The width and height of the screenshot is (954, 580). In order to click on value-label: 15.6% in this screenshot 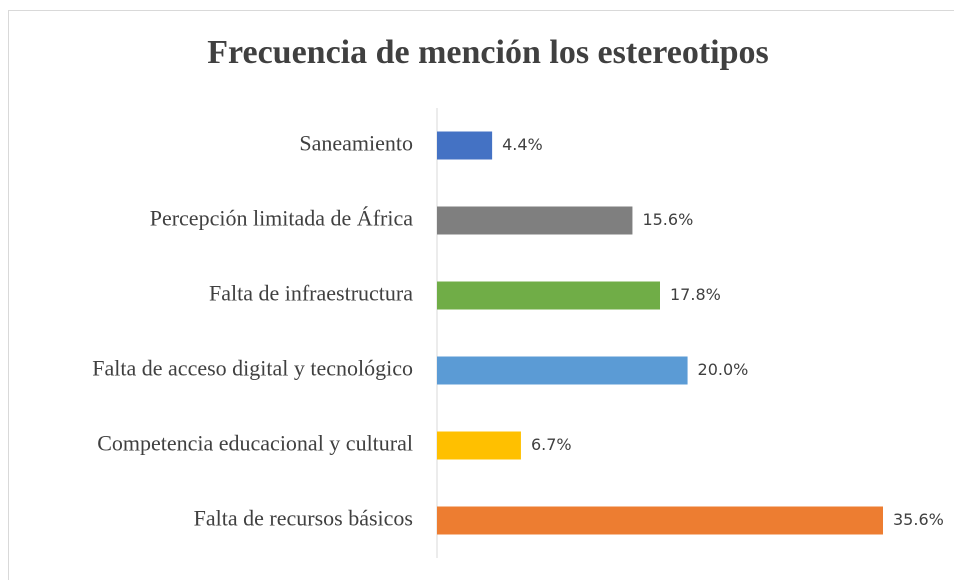, I will do `click(667, 219)`.